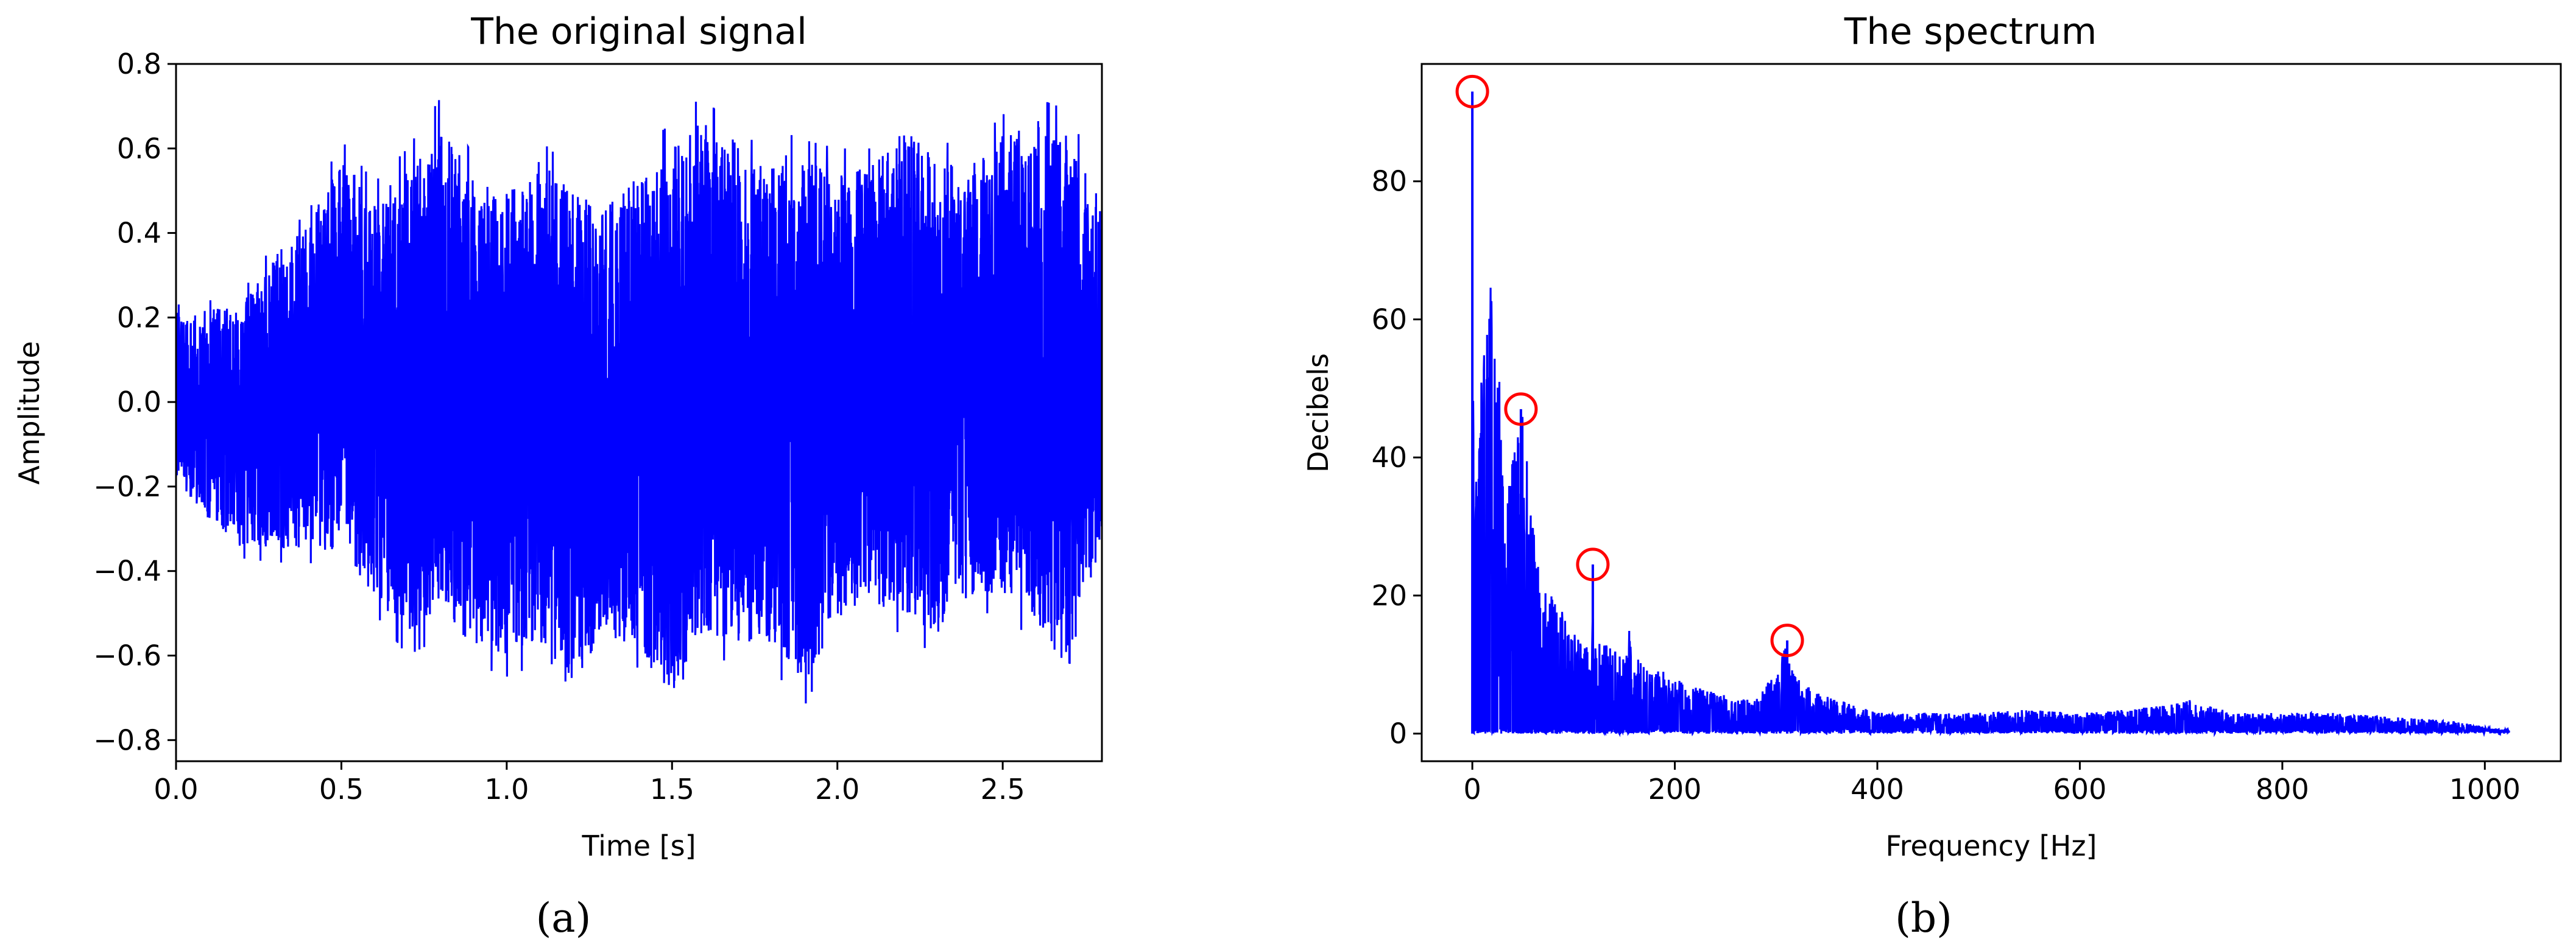 Image resolution: width=2576 pixels, height=950 pixels. Describe the element at coordinates (127, 655) in the screenshot. I see `signal-y-tick-label: −0.6` at that location.